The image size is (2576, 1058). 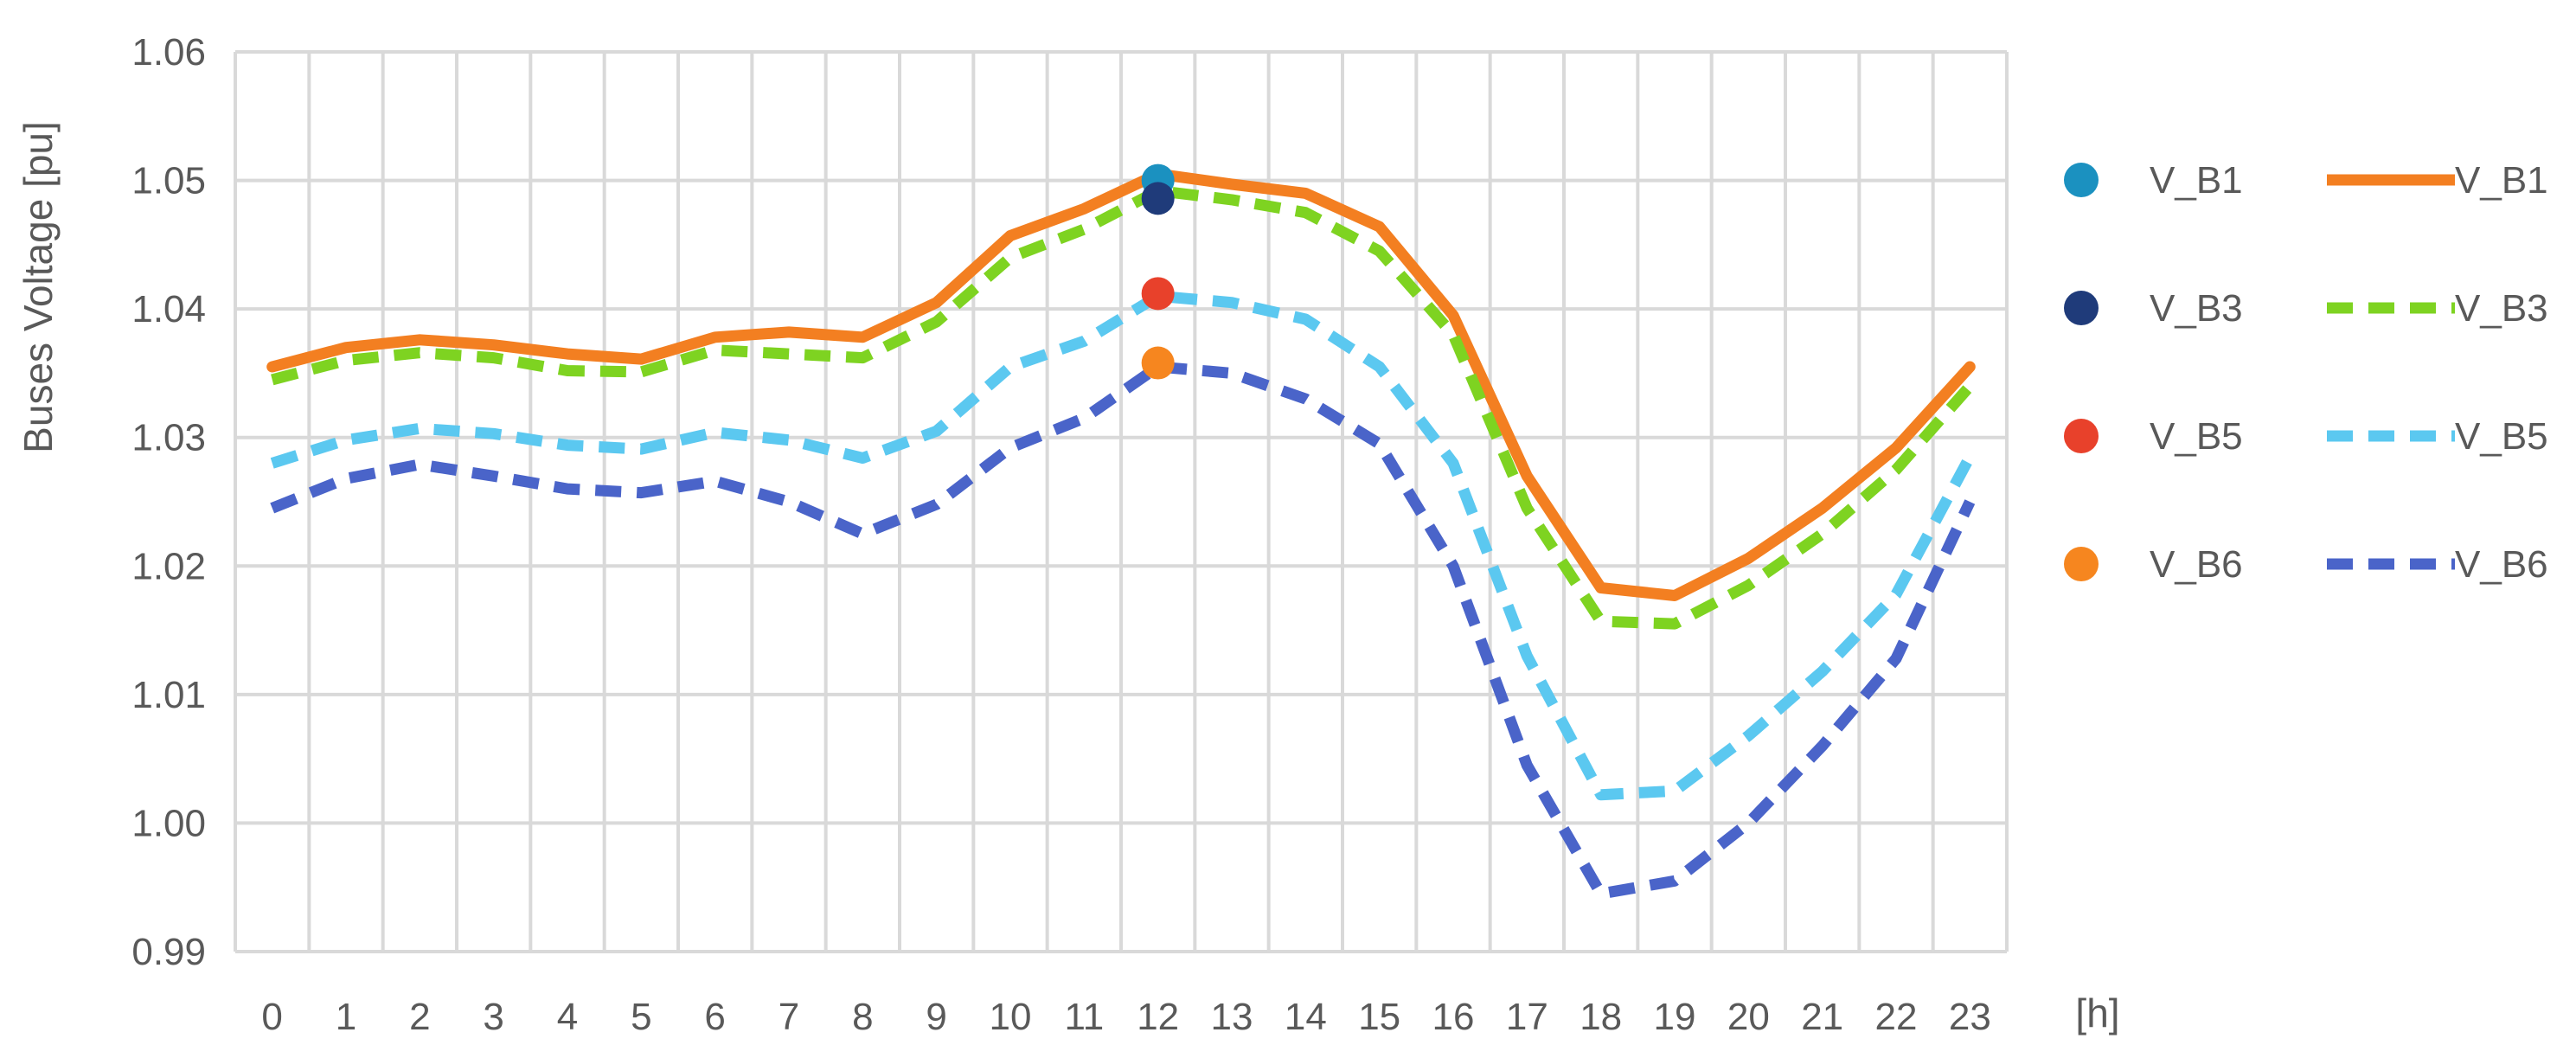 I want to click on y-tick-label: 1.05, so click(x=168, y=181).